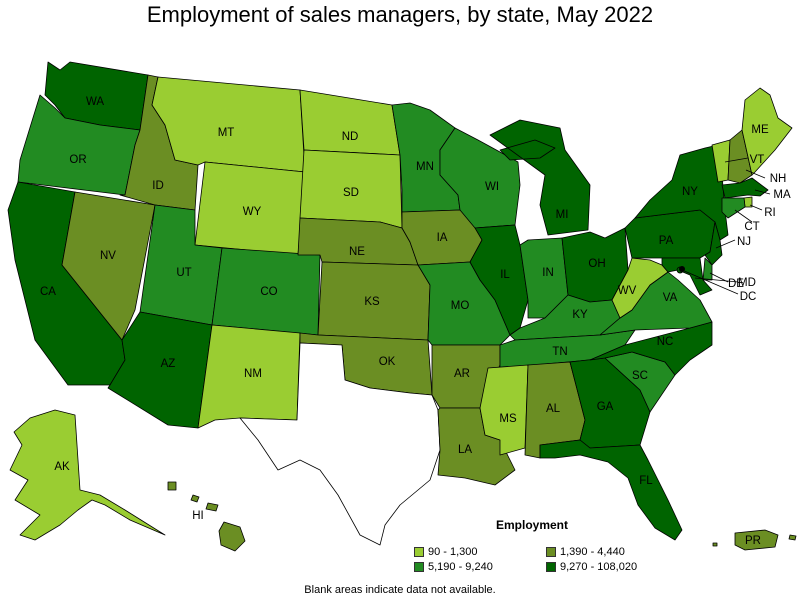 This screenshot has width=800, height=600. I want to click on label-NJ: NJ, so click(744, 242).